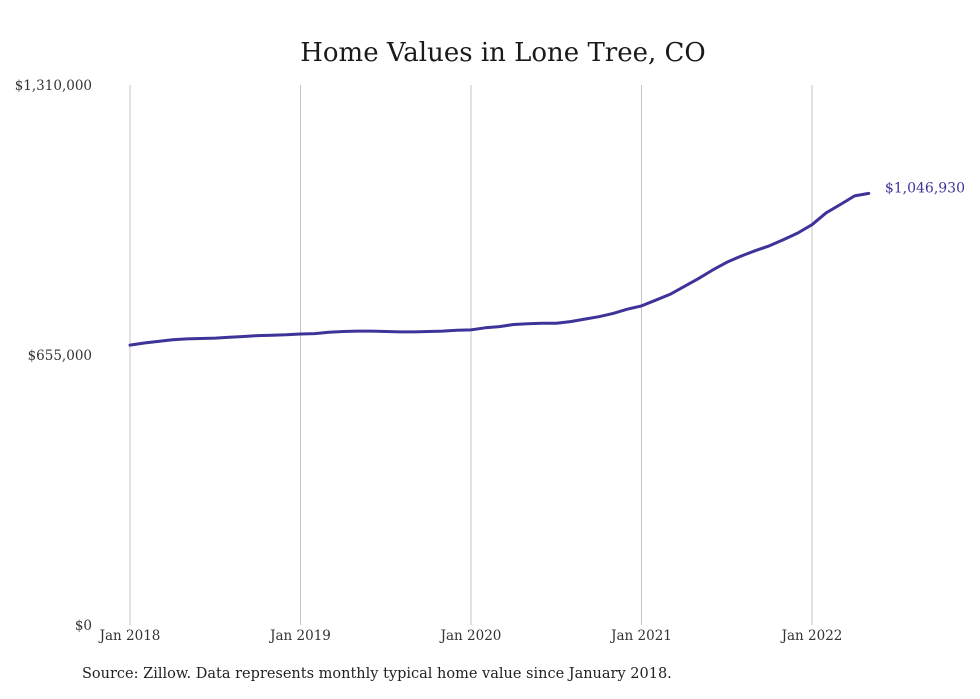 The width and height of the screenshot is (980, 699). I want to click on y-axis-ticks: $0 $655,000 $1,310,000, so click(53, 356).